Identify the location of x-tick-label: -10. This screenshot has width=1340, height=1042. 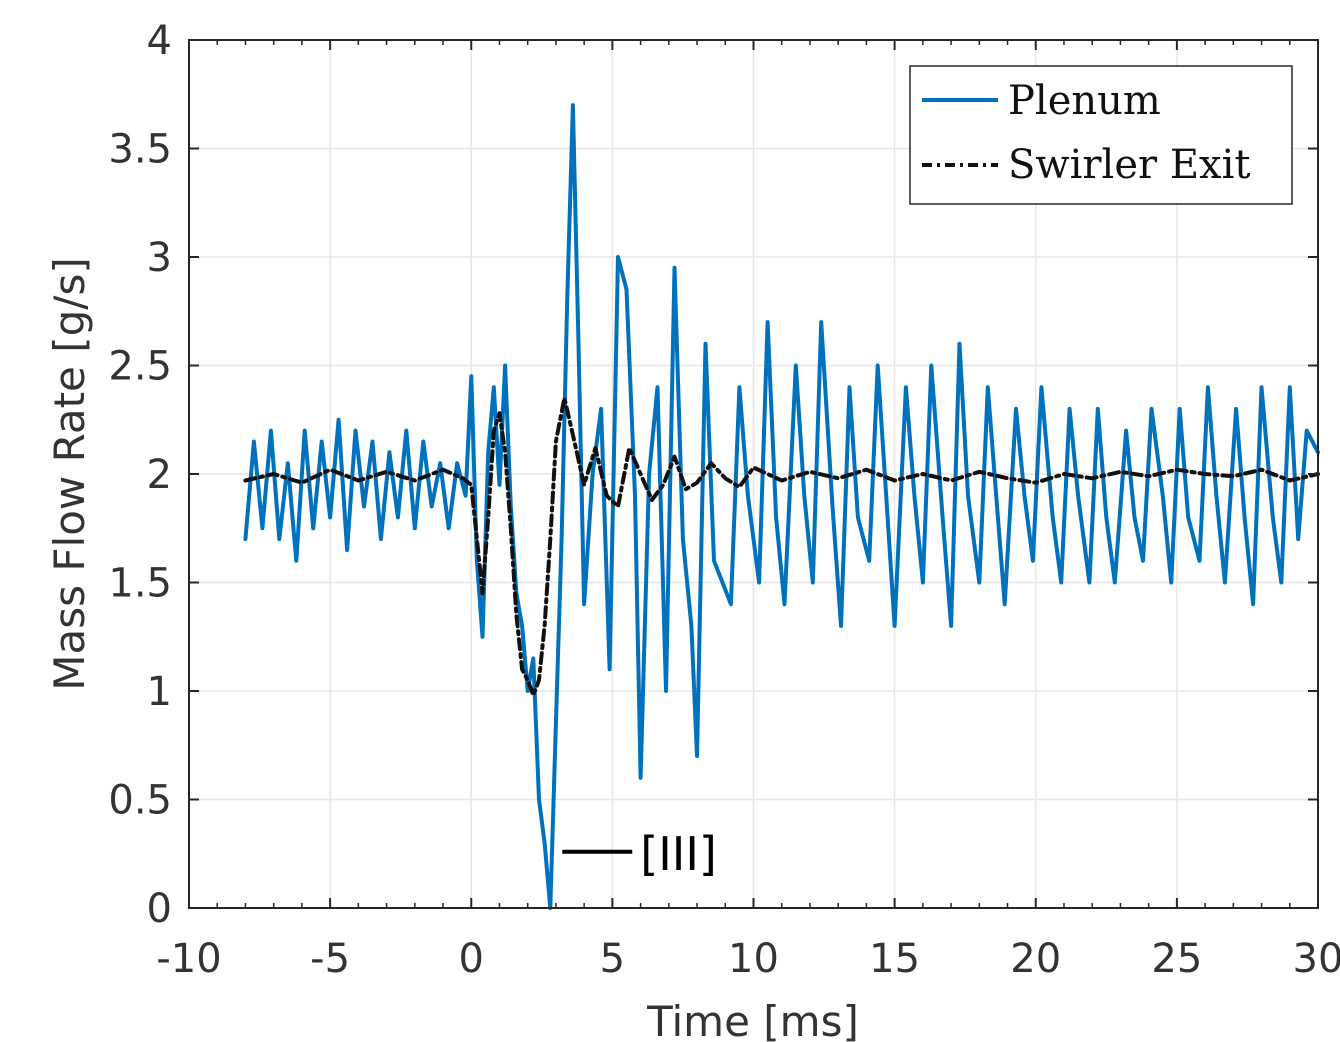
(188, 959).